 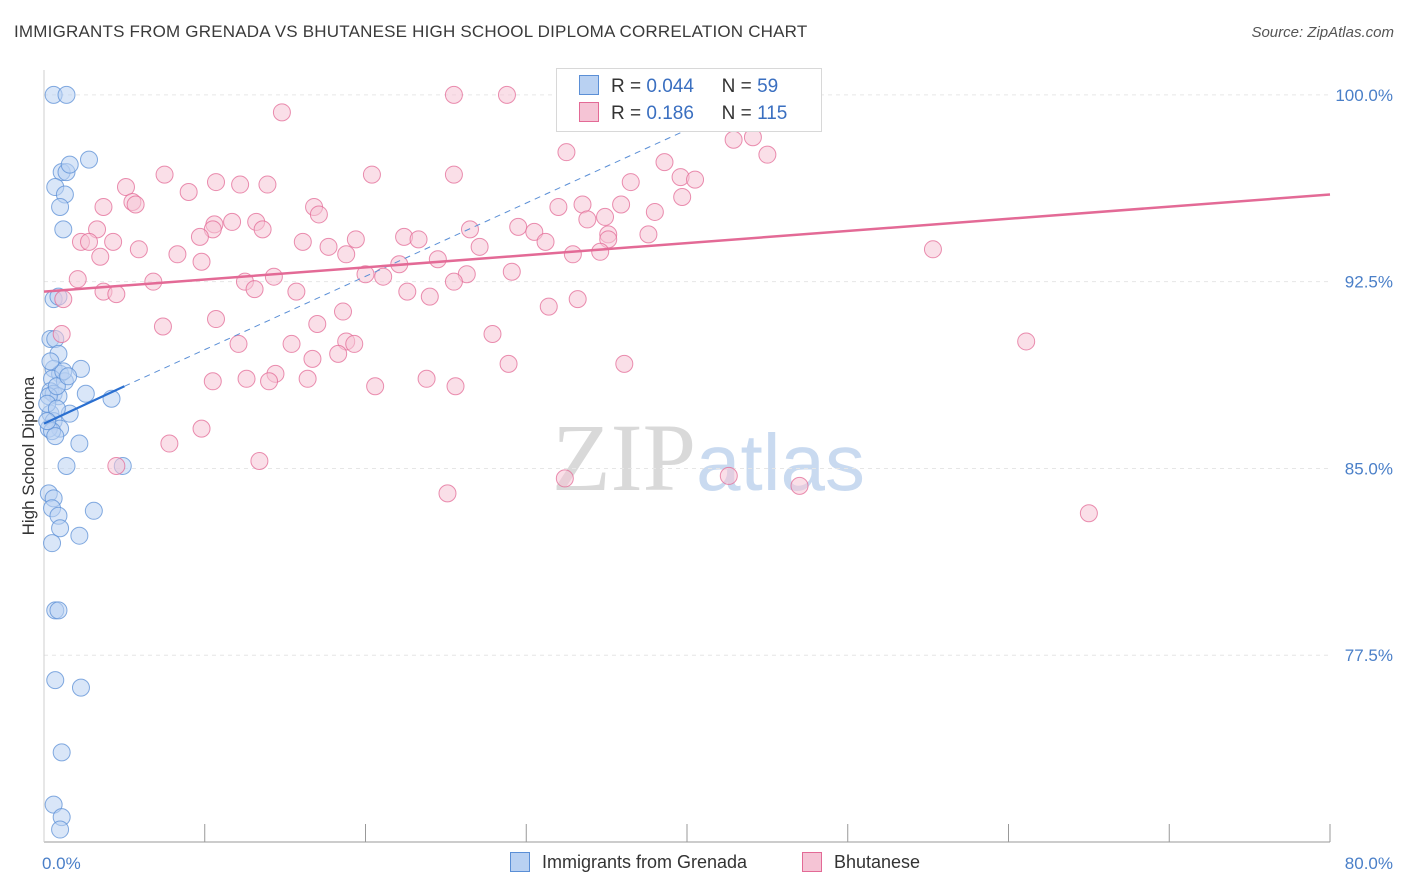 What do you see at coordinates (736, 113) in the screenshot?
I see `legend-n-label-bhutanese: N =` at bounding box center [736, 113].